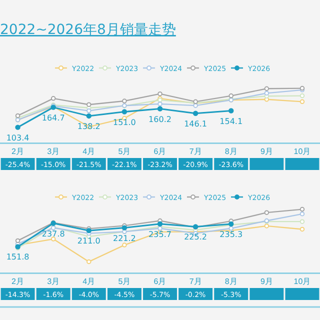 Image resolution: width=320 pixels, height=320 pixels. What do you see at coordinates (18, 257) in the screenshot?
I see `data-label: 151.8` at bounding box center [18, 257].